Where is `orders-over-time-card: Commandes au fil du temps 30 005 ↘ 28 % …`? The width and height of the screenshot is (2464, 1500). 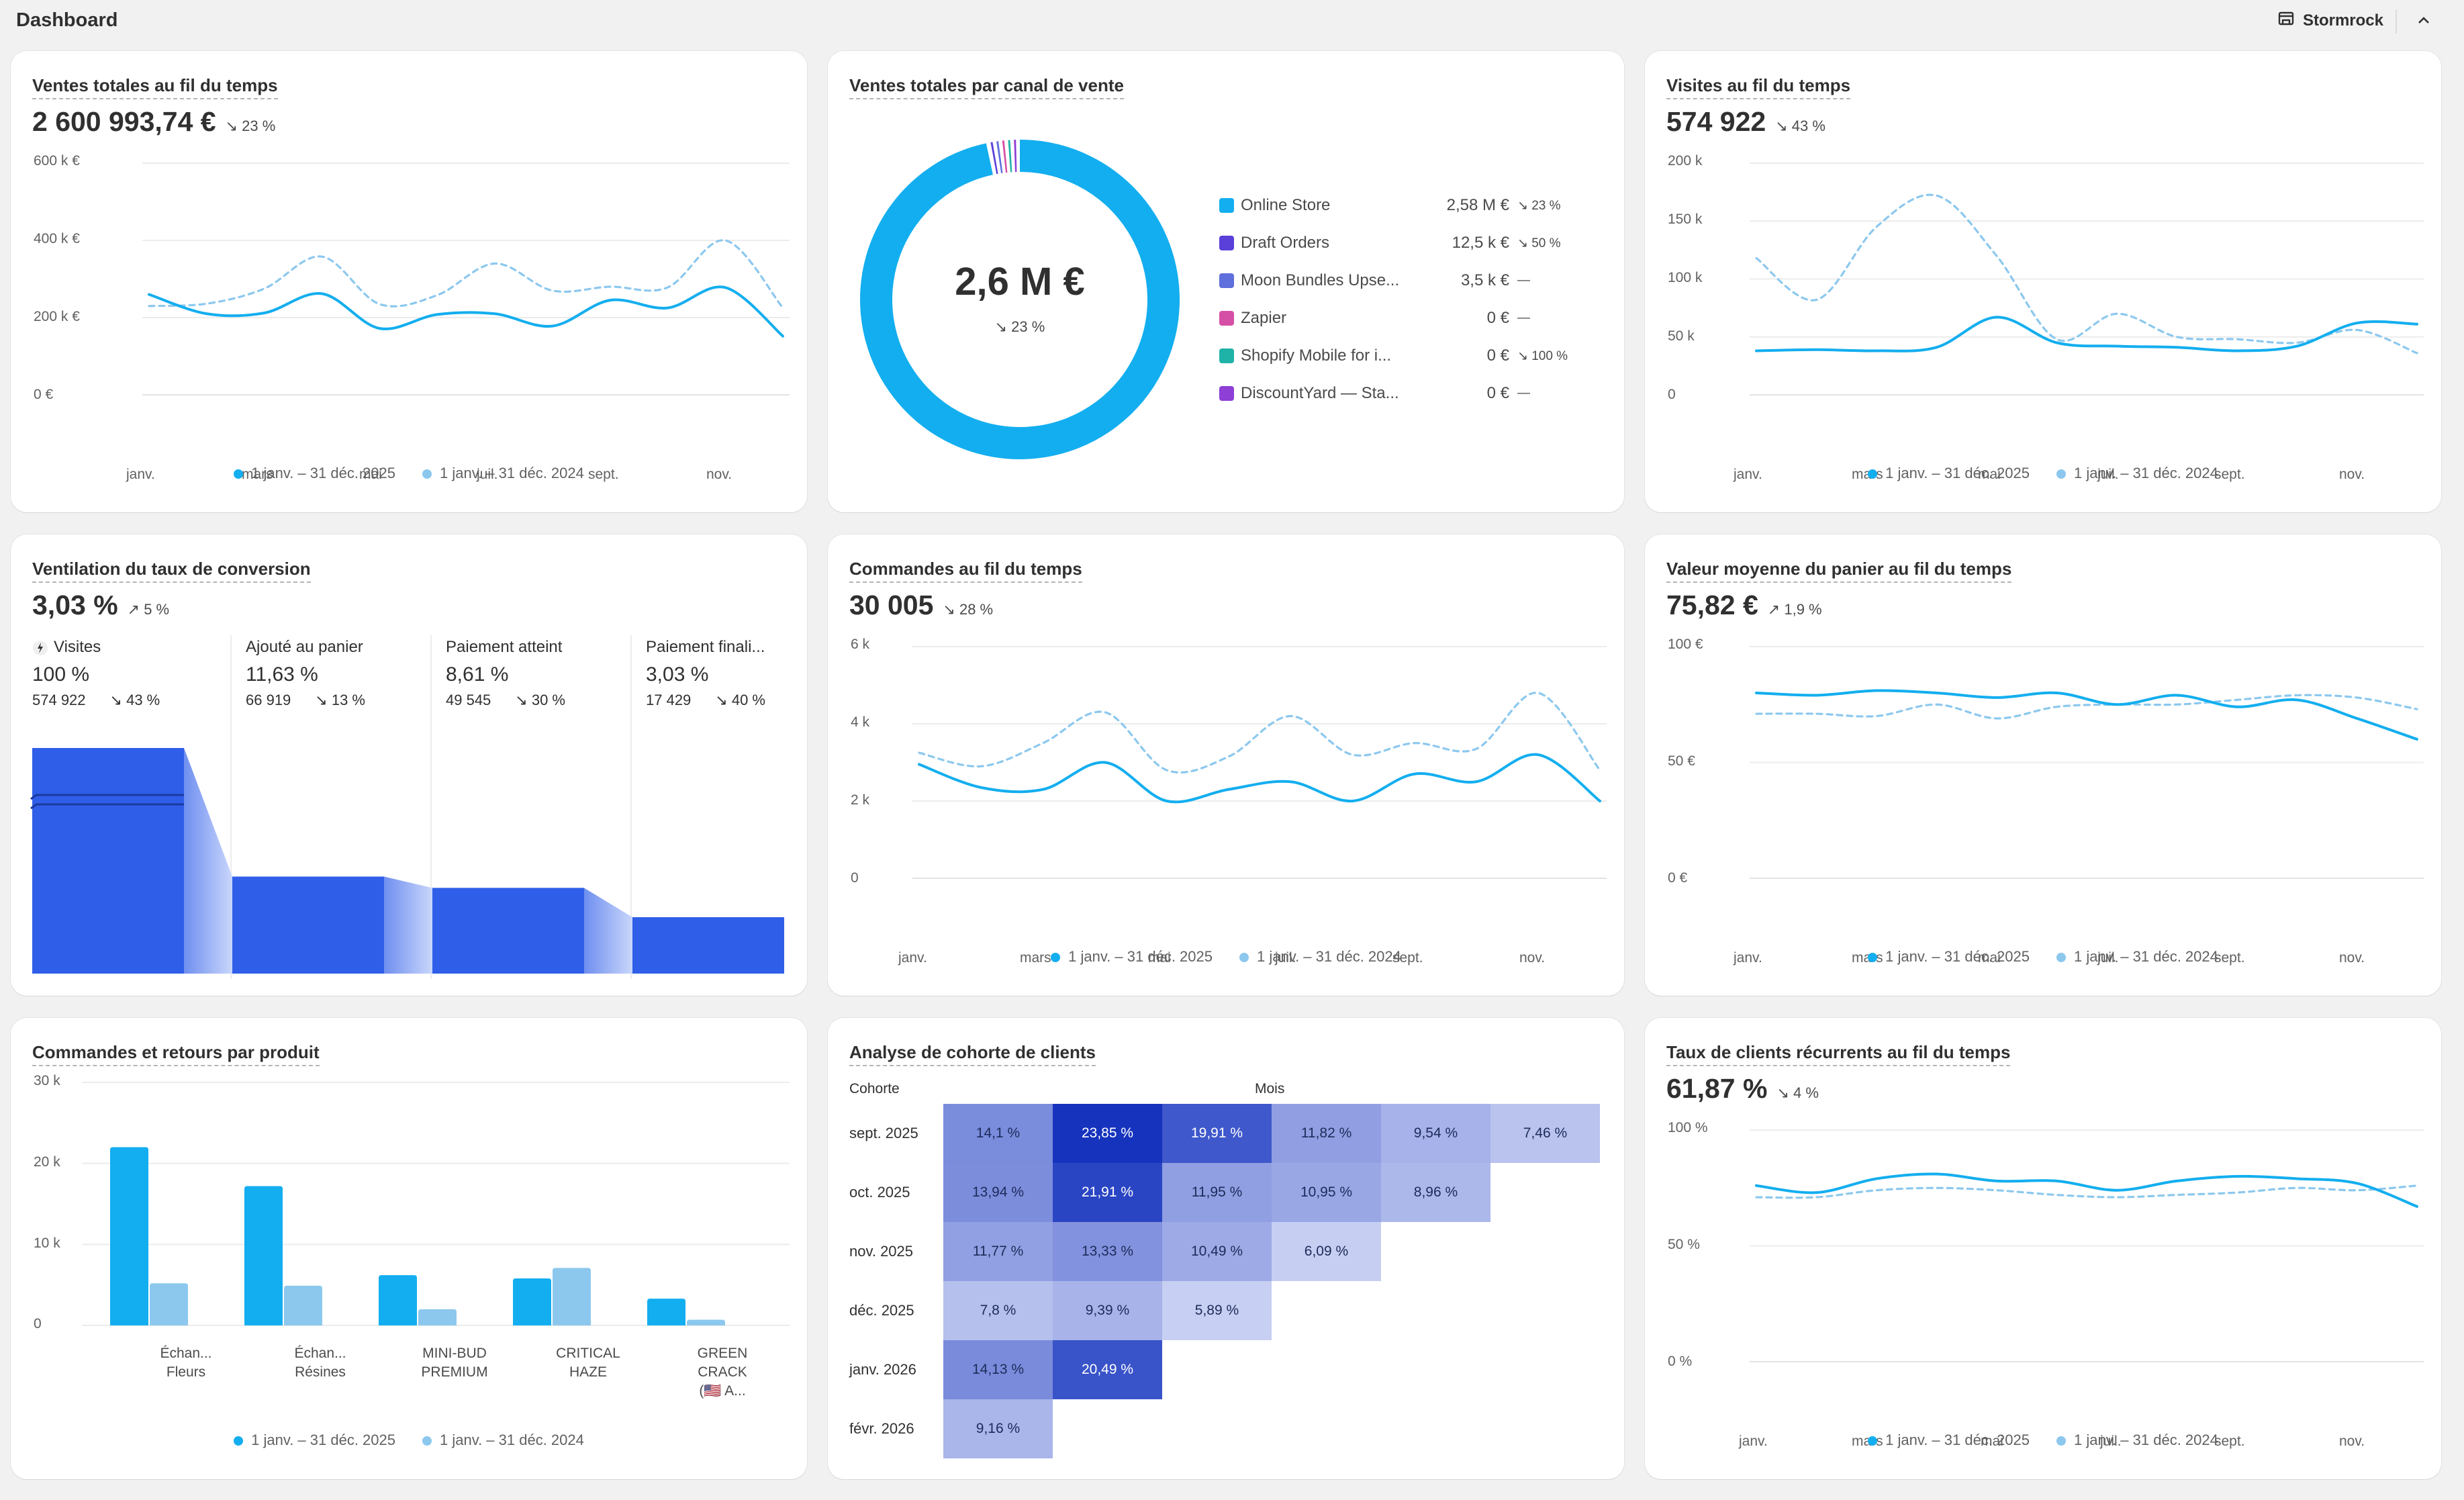 orders-over-time-card: Commandes au fil du temps 30 005 ↘ 28 % … is located at coordinates (1226, 765).